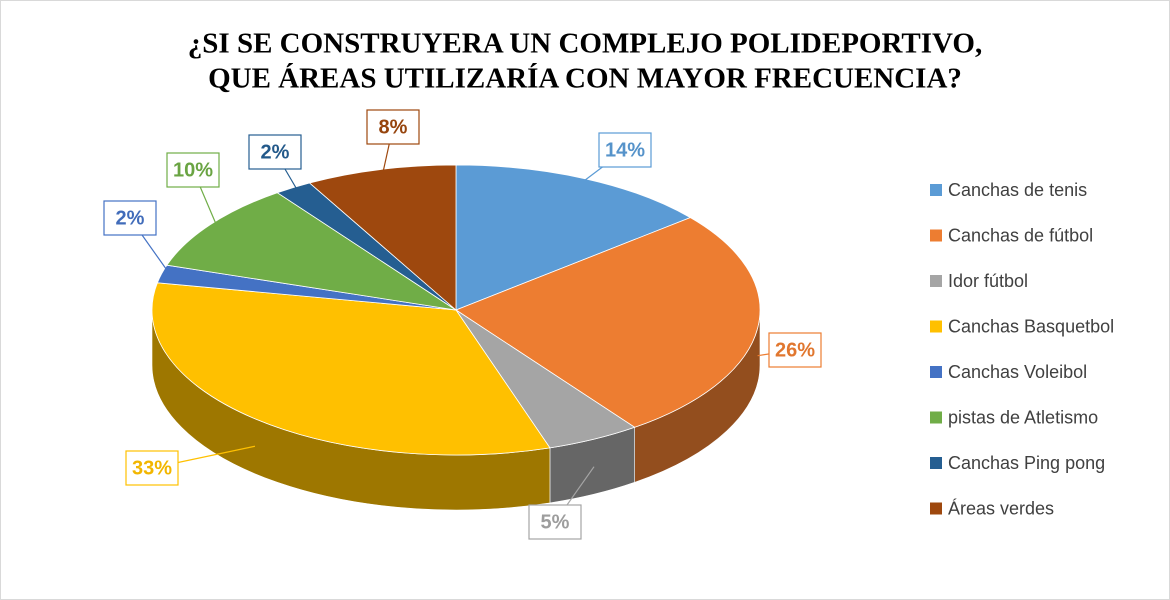  I want to click on legend-label: pistas de Atletismo, so click(1023, 417).